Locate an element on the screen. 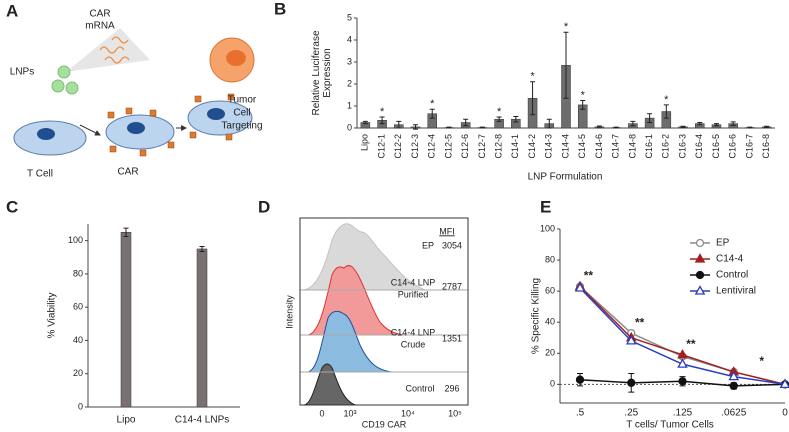 This screenshot has height=432, width=789. y-tick-label: 60 is located at coordinates (78, 307).